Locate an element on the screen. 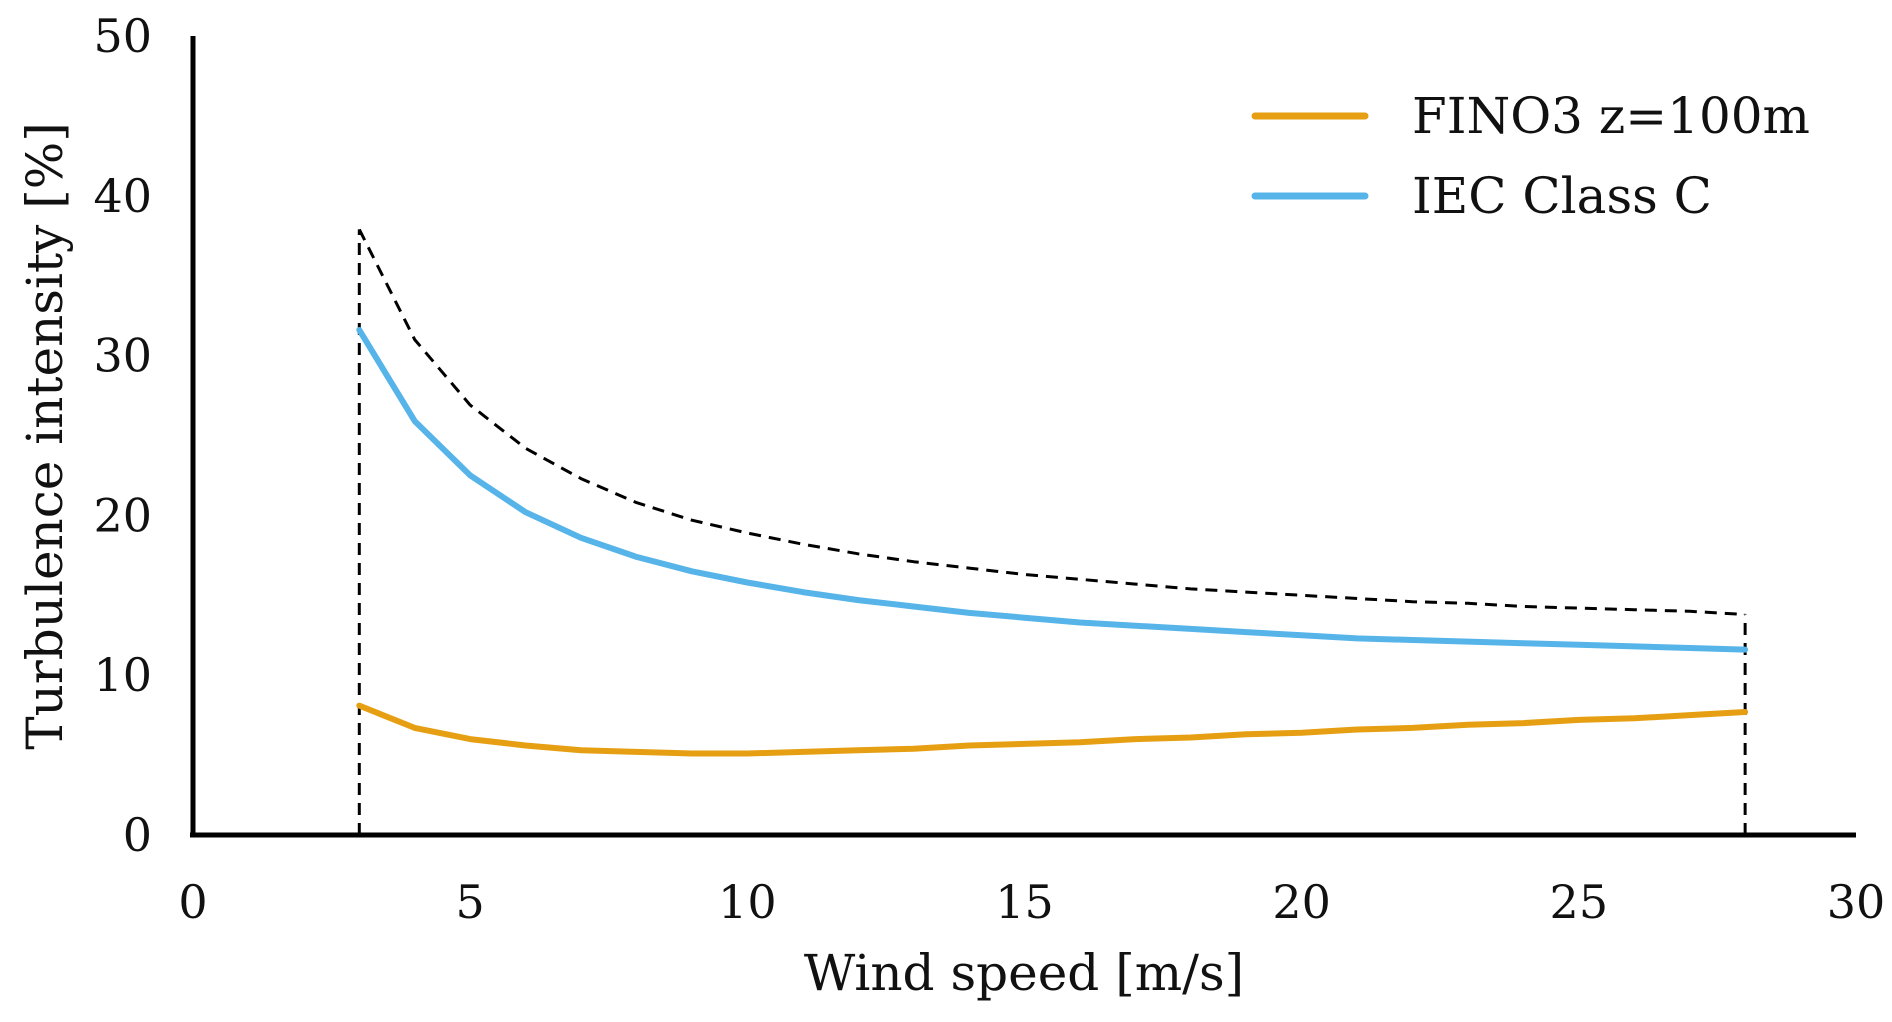 The height and width of the screenshot is (1022, 1892). y-tick-label: 50 is located at coordinates (122, 36).